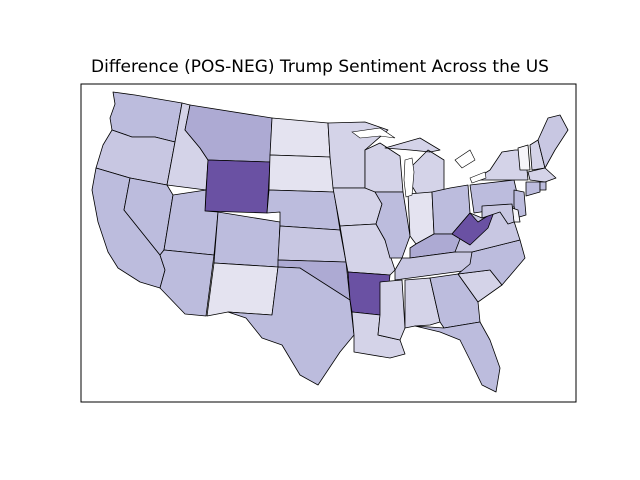 This screenshot has width=640, height=480. Describe the element at coordinates (301, 173) in the screenshot. I see `state-sd` at that location.